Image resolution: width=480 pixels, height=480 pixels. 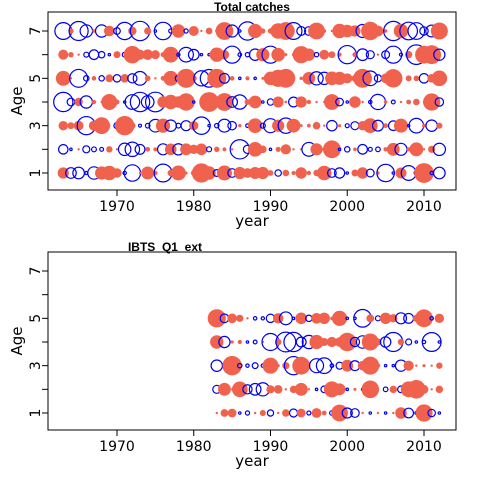 I want to click on x-tick-label: 1990, so click(x=271, y=447).